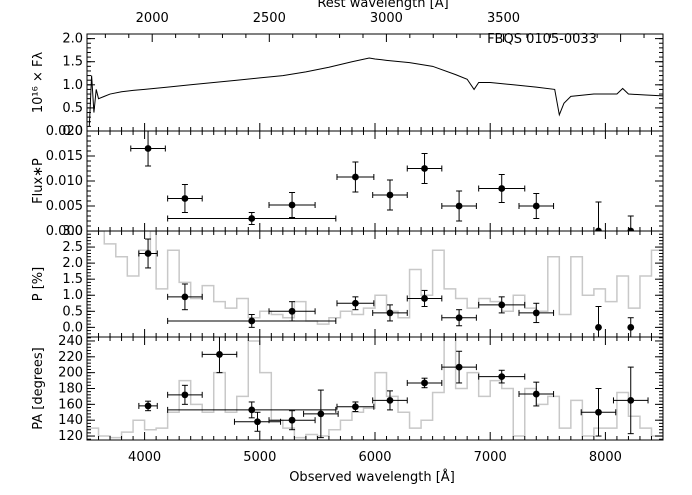 The image size is (692, 495). Describe the element at coordinates (382, 181) in the screenshot. I see `polarized-flux-plot-area` at that location.